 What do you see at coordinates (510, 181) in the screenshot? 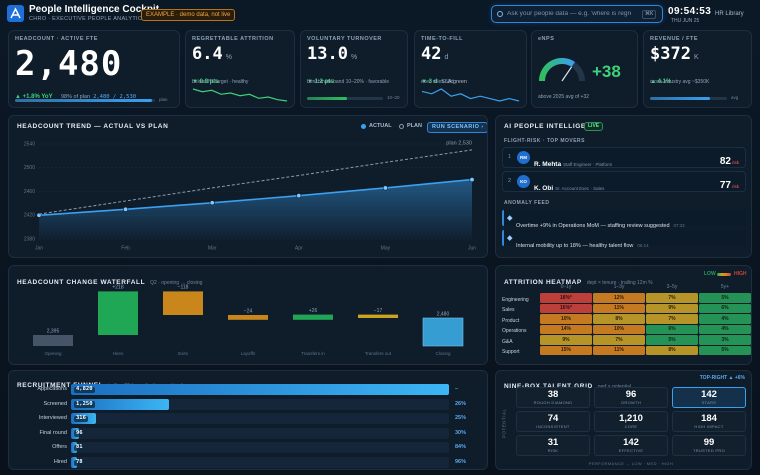
I see `mover-rank: 2` at bounding box center [510, 181].